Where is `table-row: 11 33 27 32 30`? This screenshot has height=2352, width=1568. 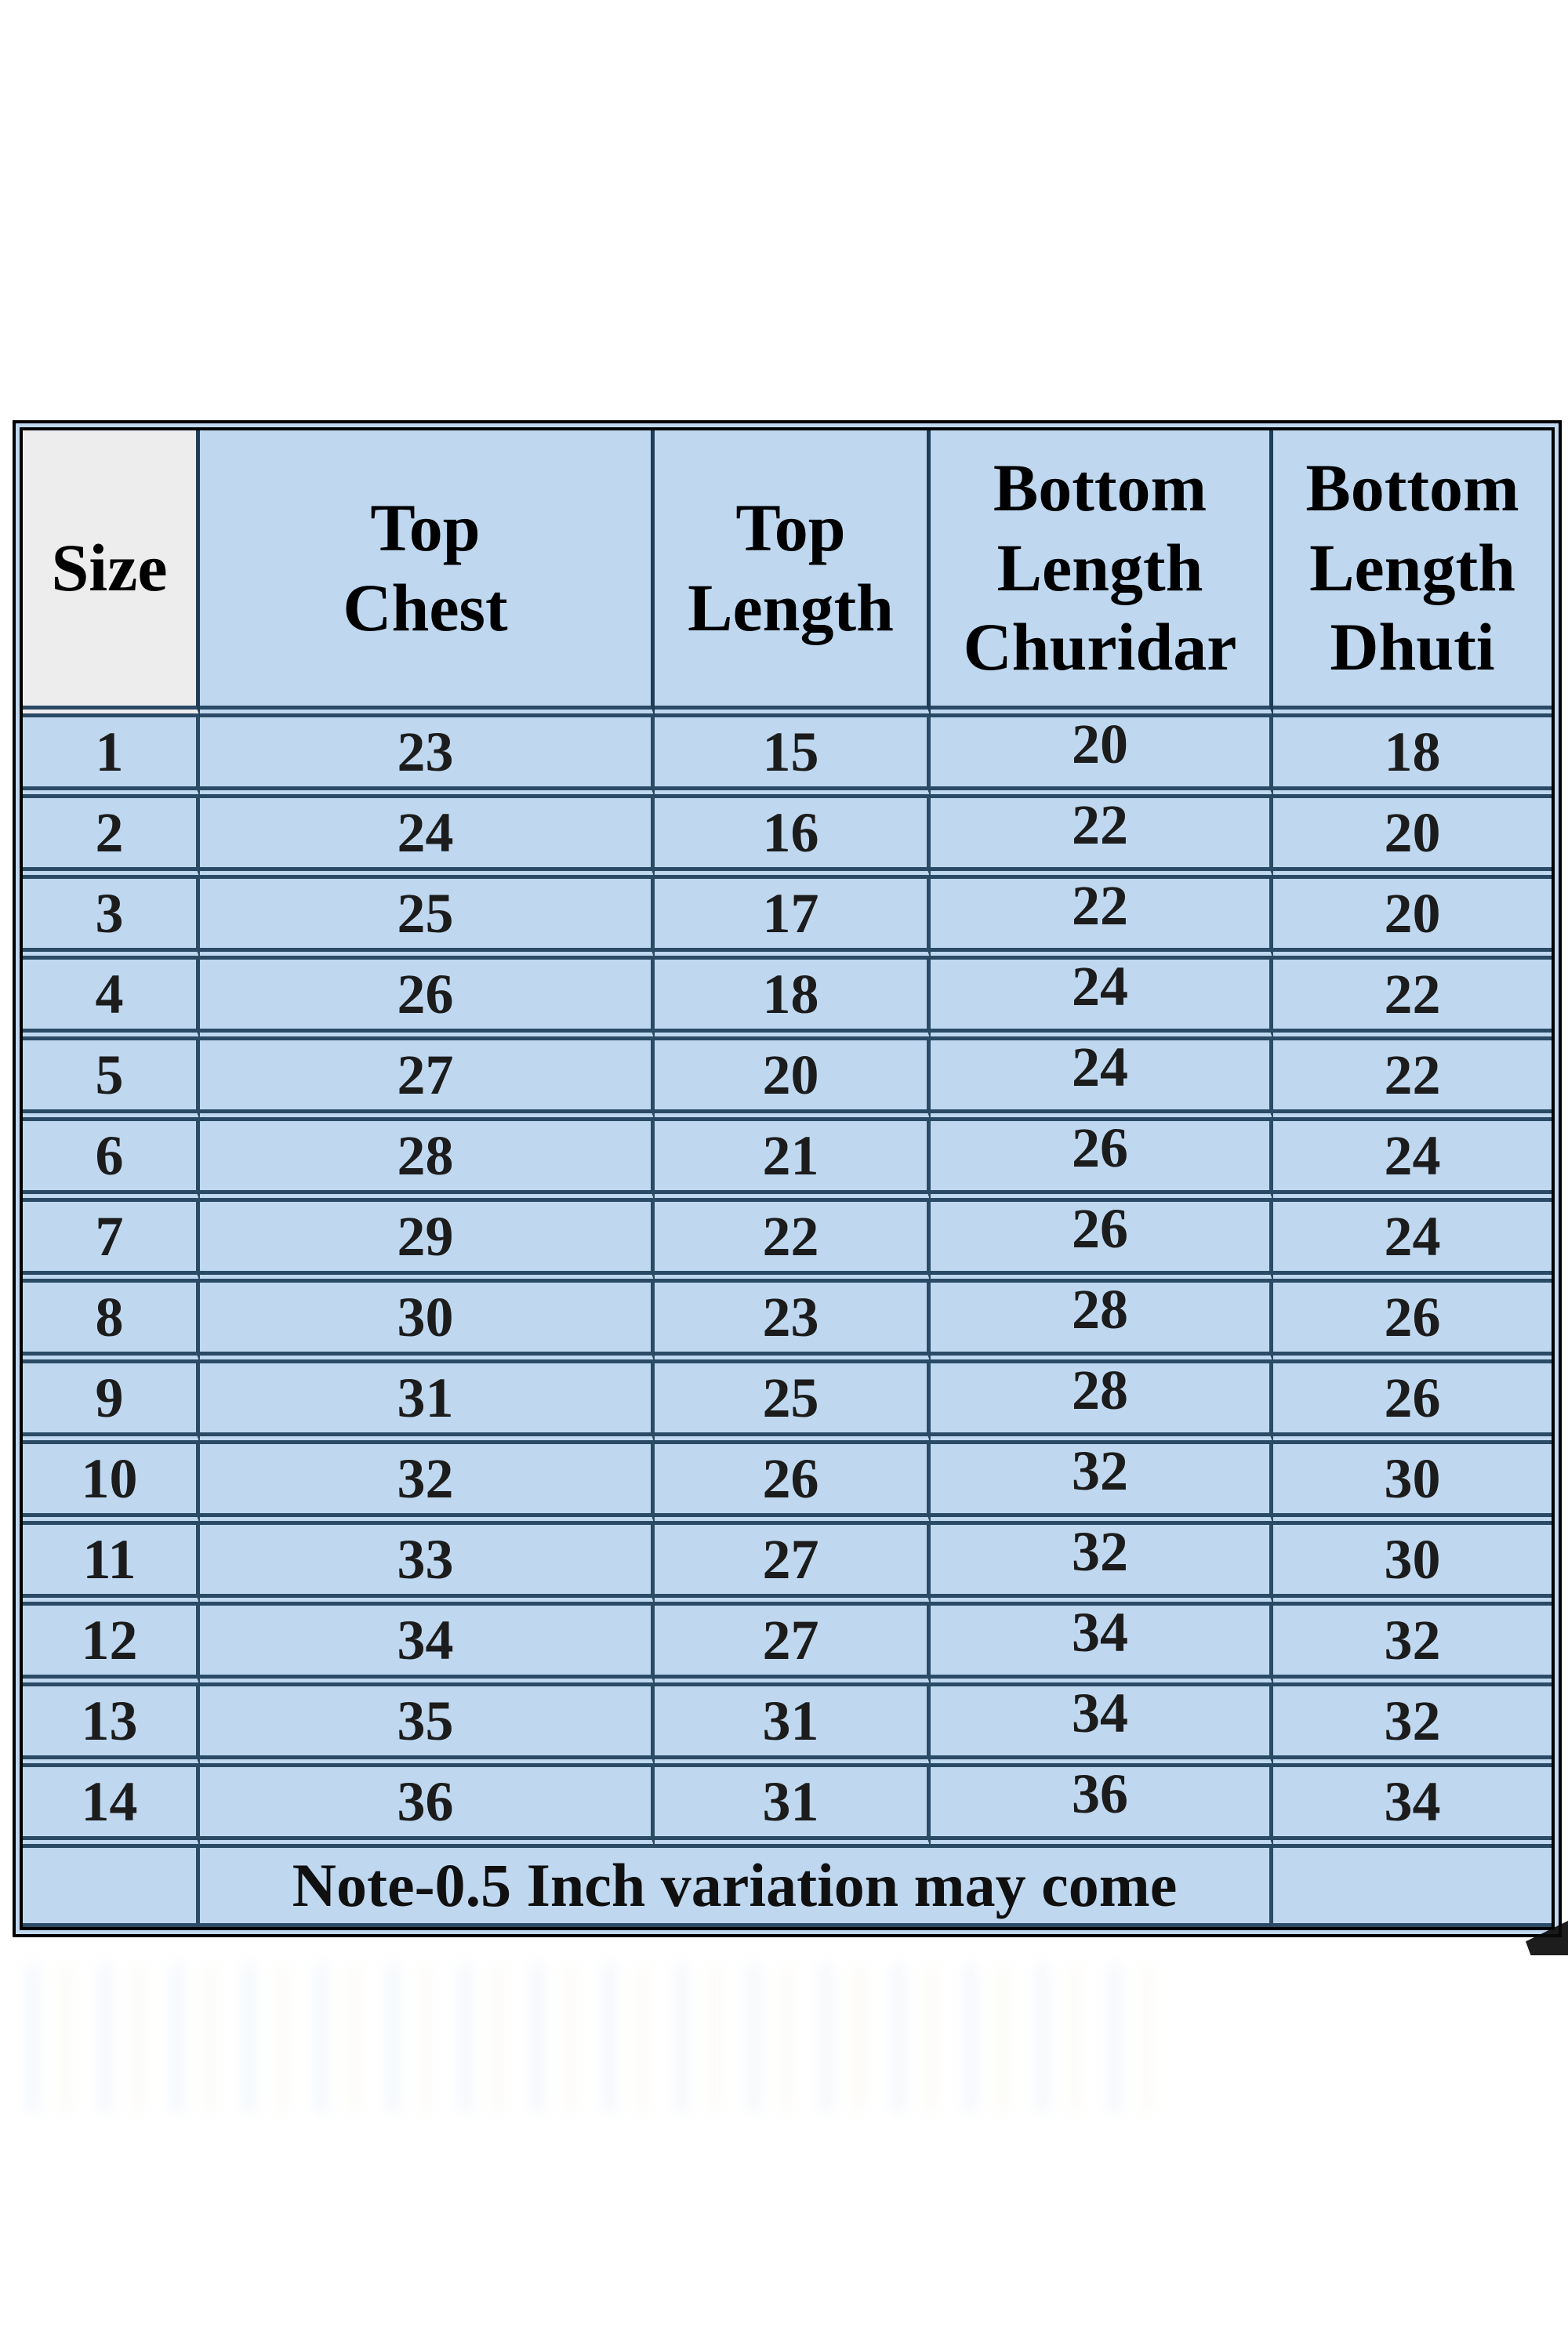
table-row: 11 33 27 32 30 is located at coordinates (787, 1563).